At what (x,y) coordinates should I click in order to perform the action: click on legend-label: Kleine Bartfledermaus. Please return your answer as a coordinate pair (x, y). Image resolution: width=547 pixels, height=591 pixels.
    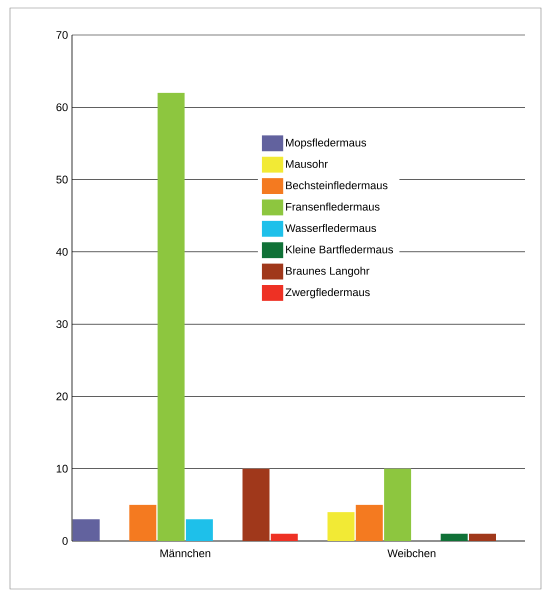
    Looking at the image, I should click on (339, 249).